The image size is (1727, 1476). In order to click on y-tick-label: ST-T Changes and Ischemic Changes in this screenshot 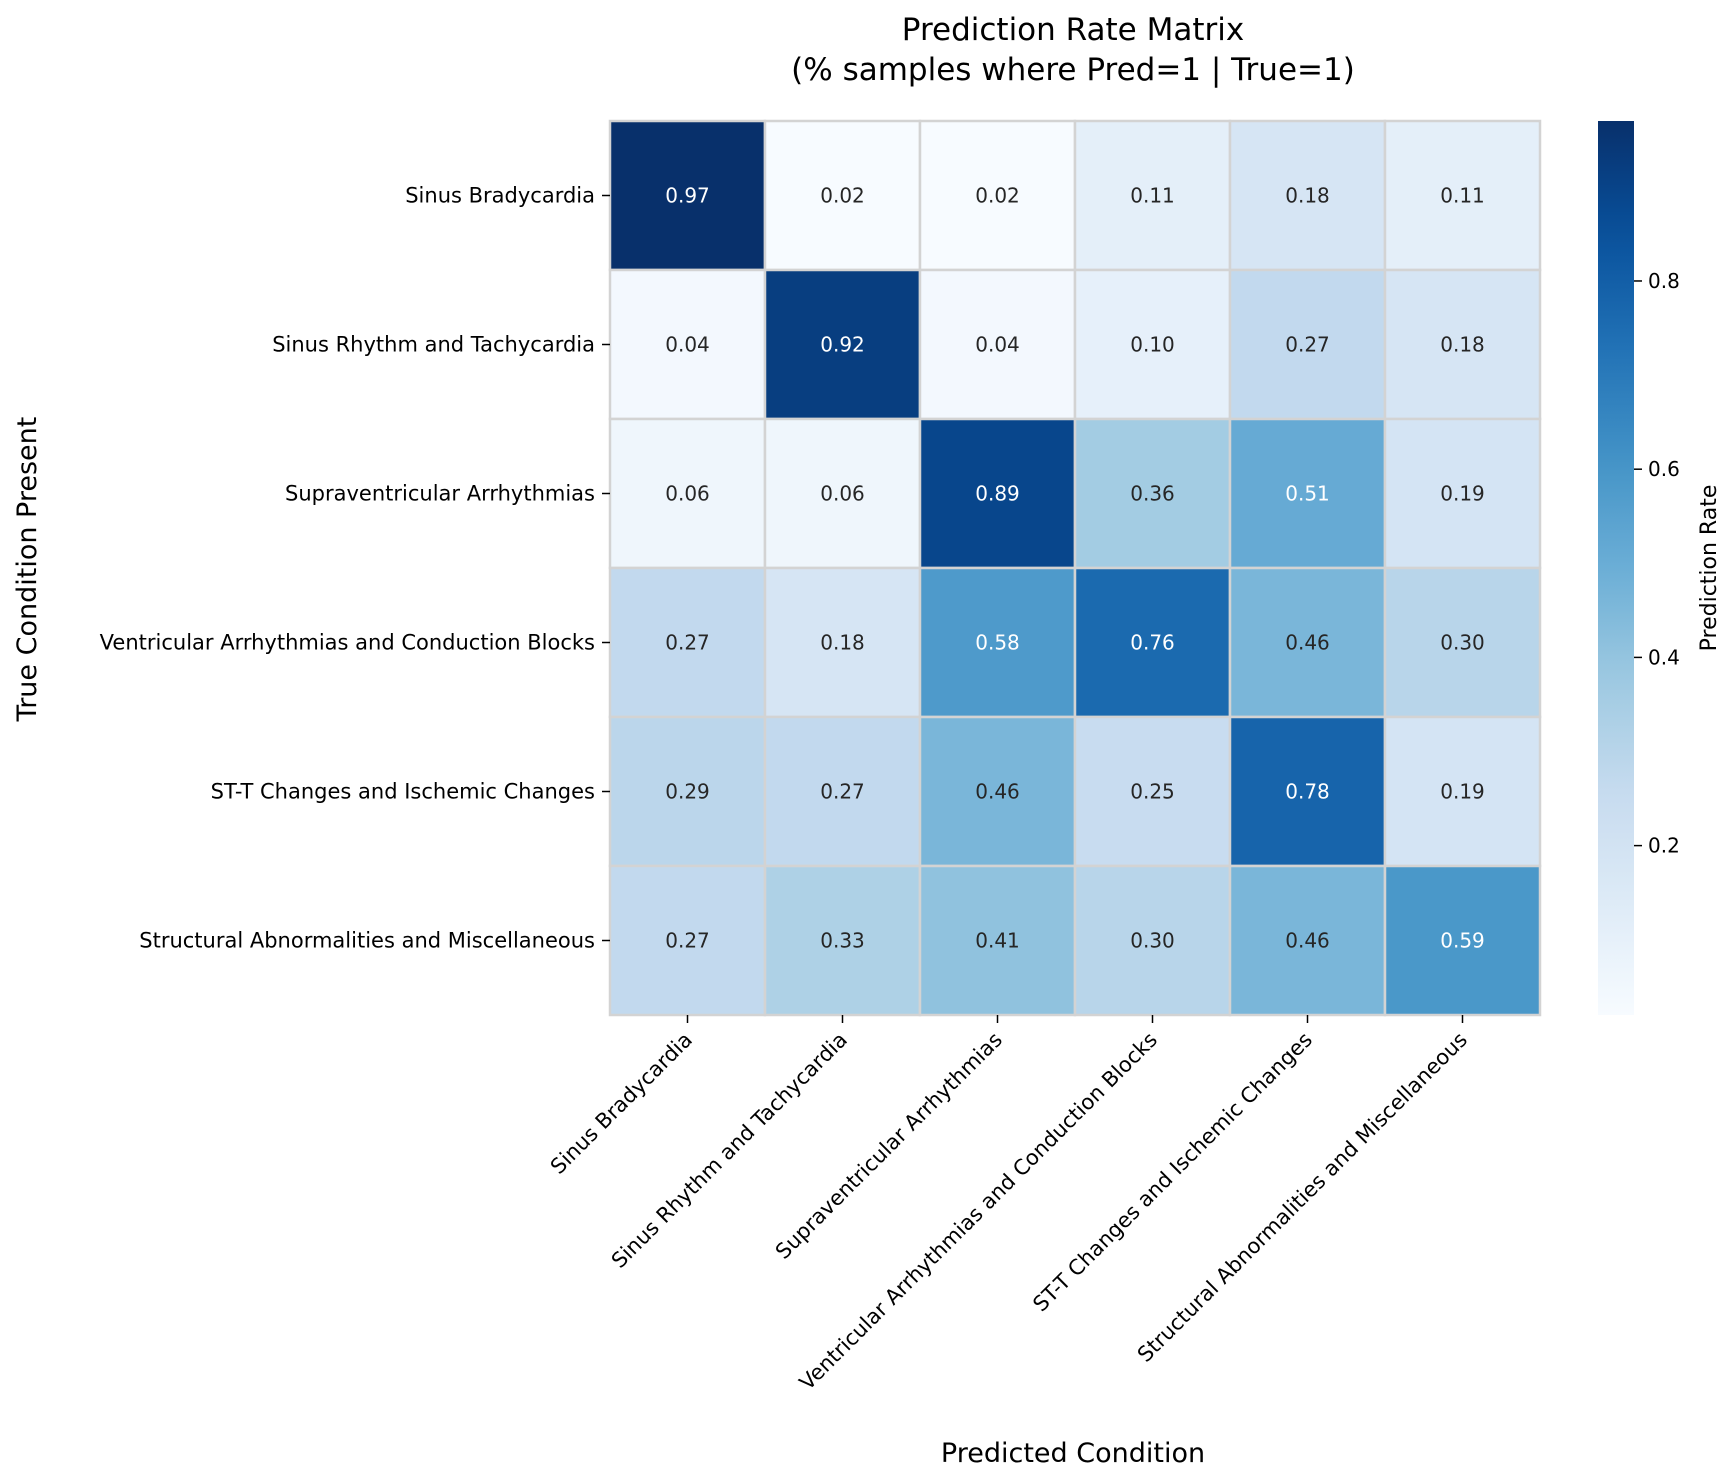, I will do `click(403, 792)`.